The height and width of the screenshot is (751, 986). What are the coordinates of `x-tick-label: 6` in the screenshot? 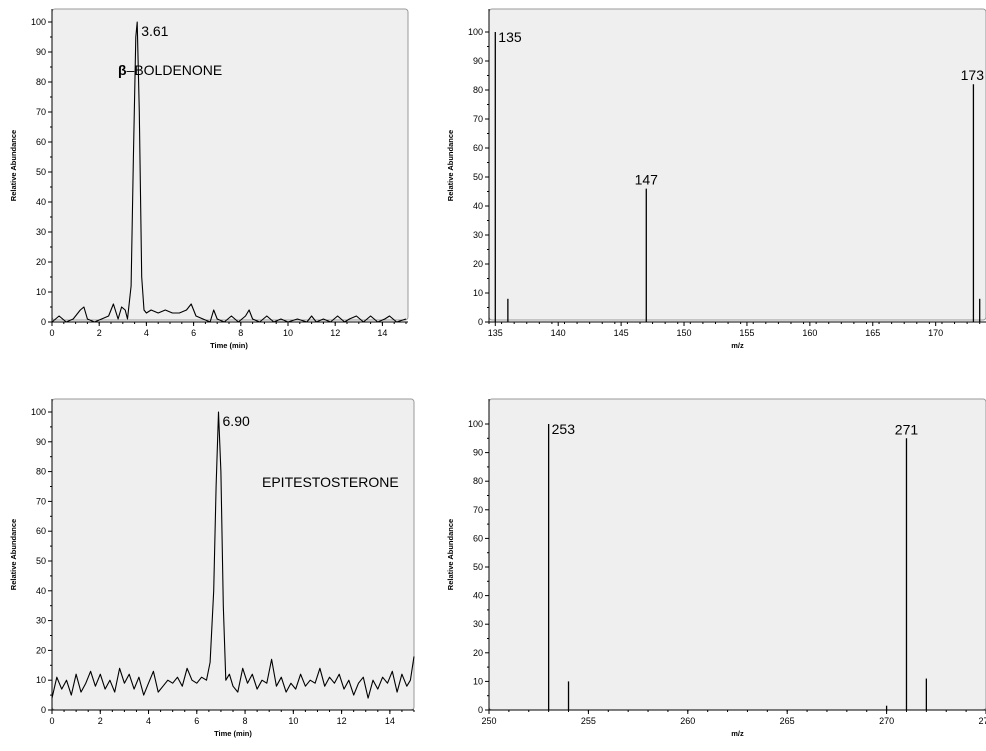 It's located at (193, 333).